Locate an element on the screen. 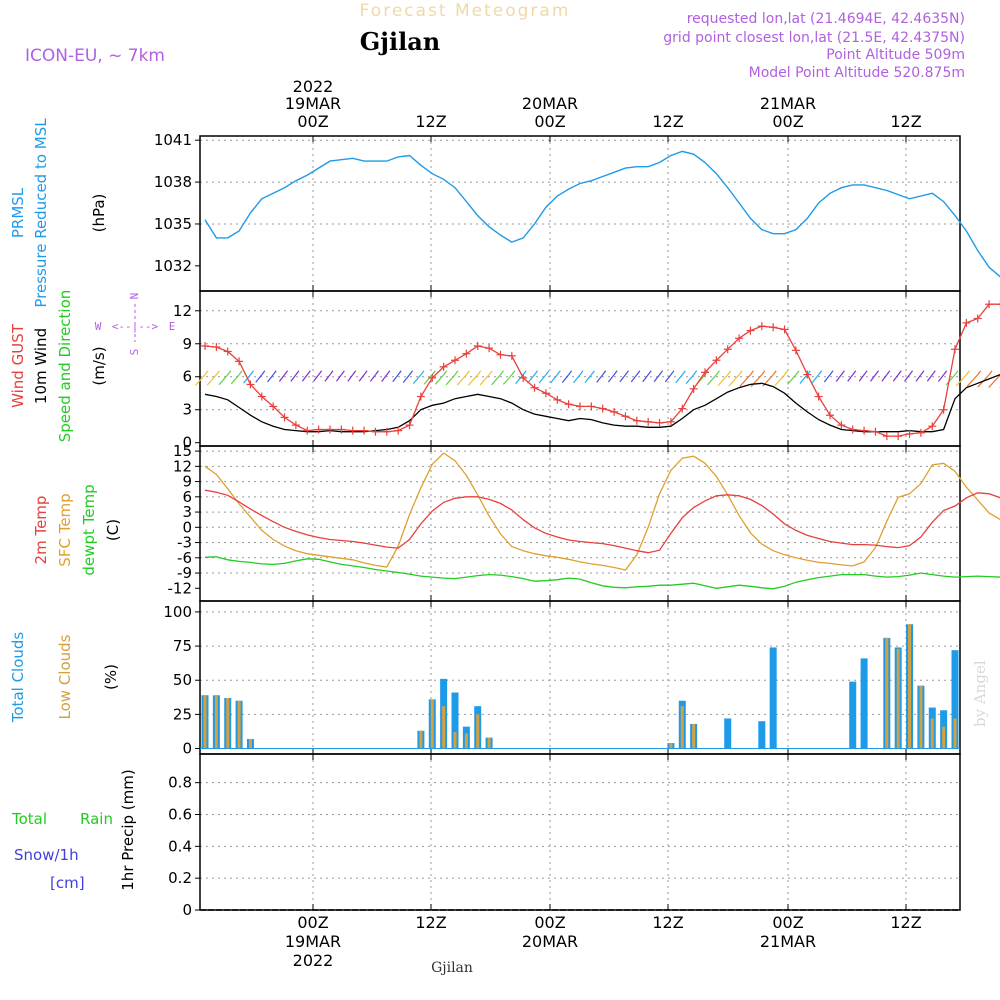 Image resolution: width=1000 pixels, height=1000 pixels. compass-south: S is located at coordinates (134, 352).